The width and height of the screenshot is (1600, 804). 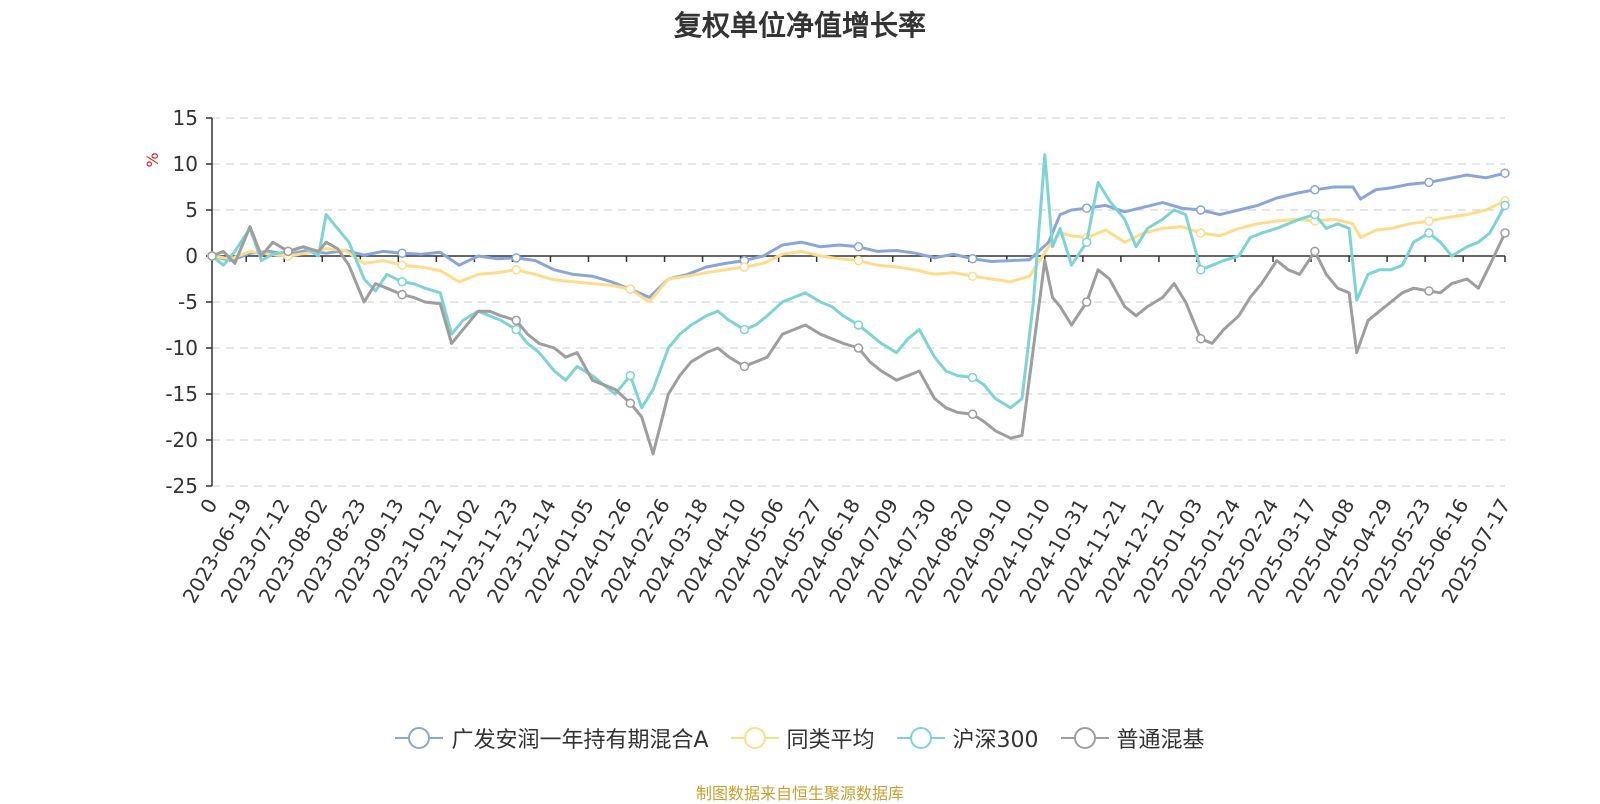 I want to click on legend-item: 广发安润一年持有期混合A, so click(x=552, y=738).